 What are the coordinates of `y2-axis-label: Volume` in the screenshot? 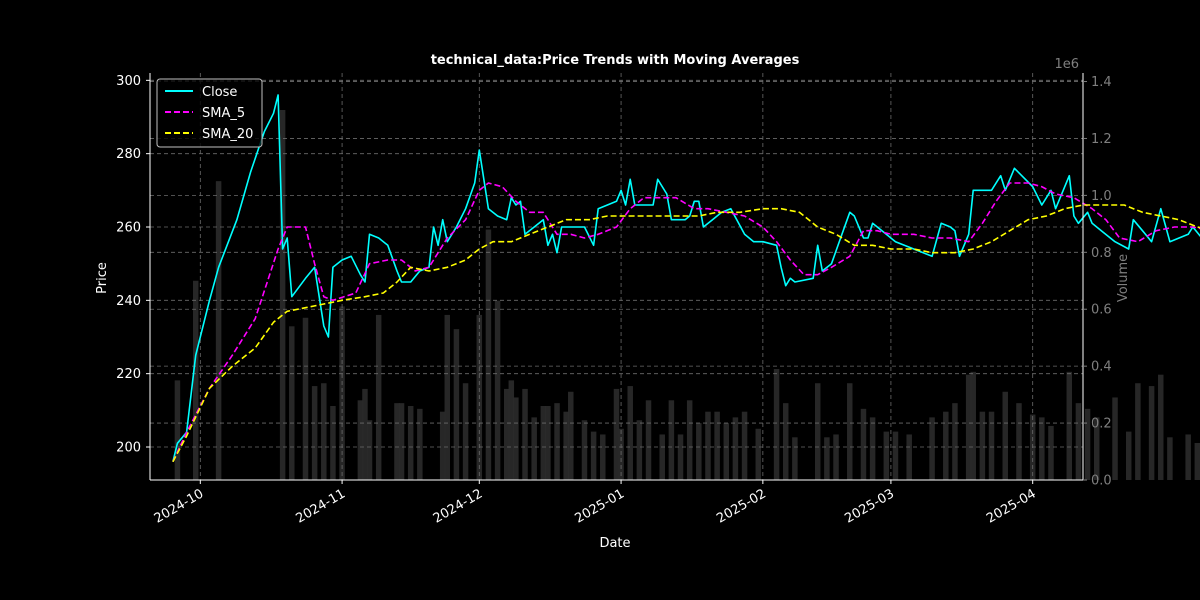 It's located at (1123, 278).